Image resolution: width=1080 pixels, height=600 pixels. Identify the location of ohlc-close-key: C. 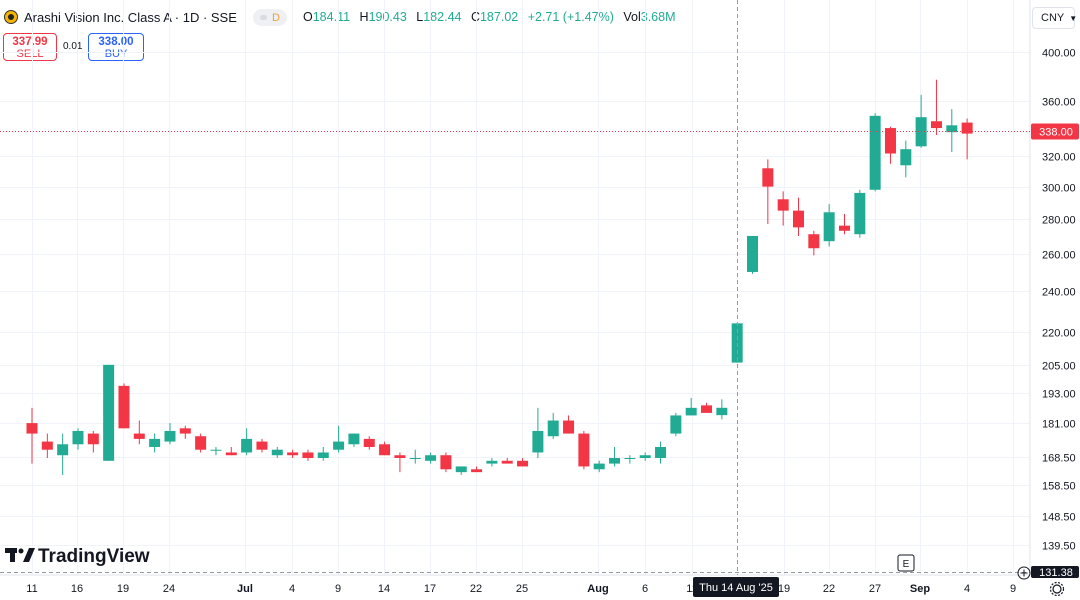
(475, 17).